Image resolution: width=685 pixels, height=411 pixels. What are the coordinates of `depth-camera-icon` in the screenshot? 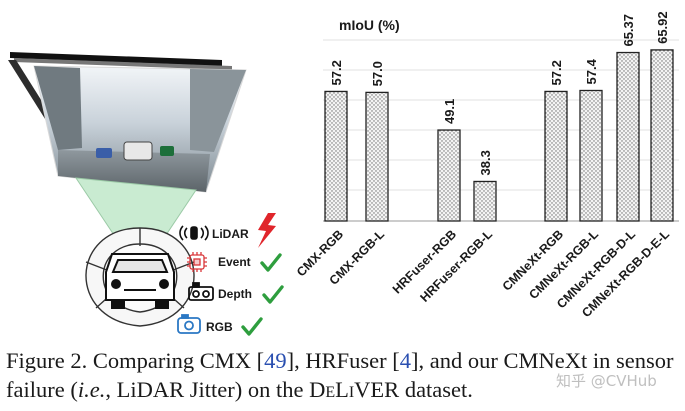 It's located at (201, 291).